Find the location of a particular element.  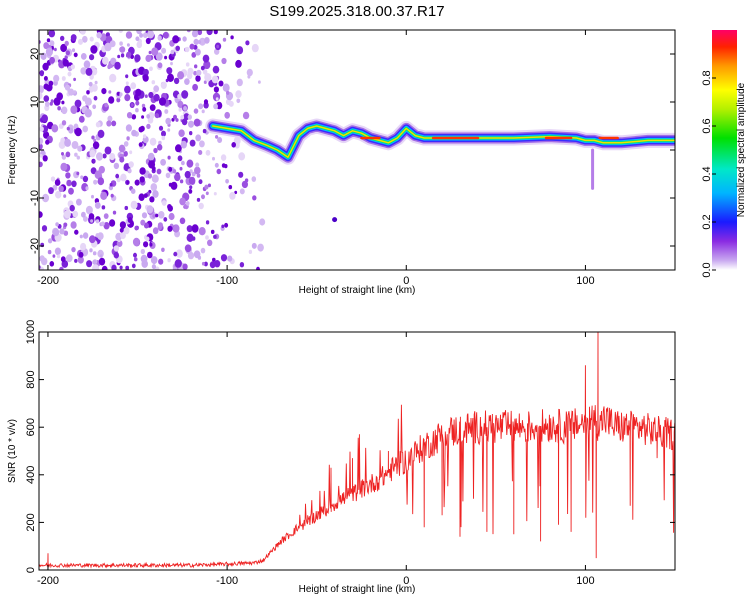

colorbar-tick-label: 0.0 is located at coordinates (707, 269).